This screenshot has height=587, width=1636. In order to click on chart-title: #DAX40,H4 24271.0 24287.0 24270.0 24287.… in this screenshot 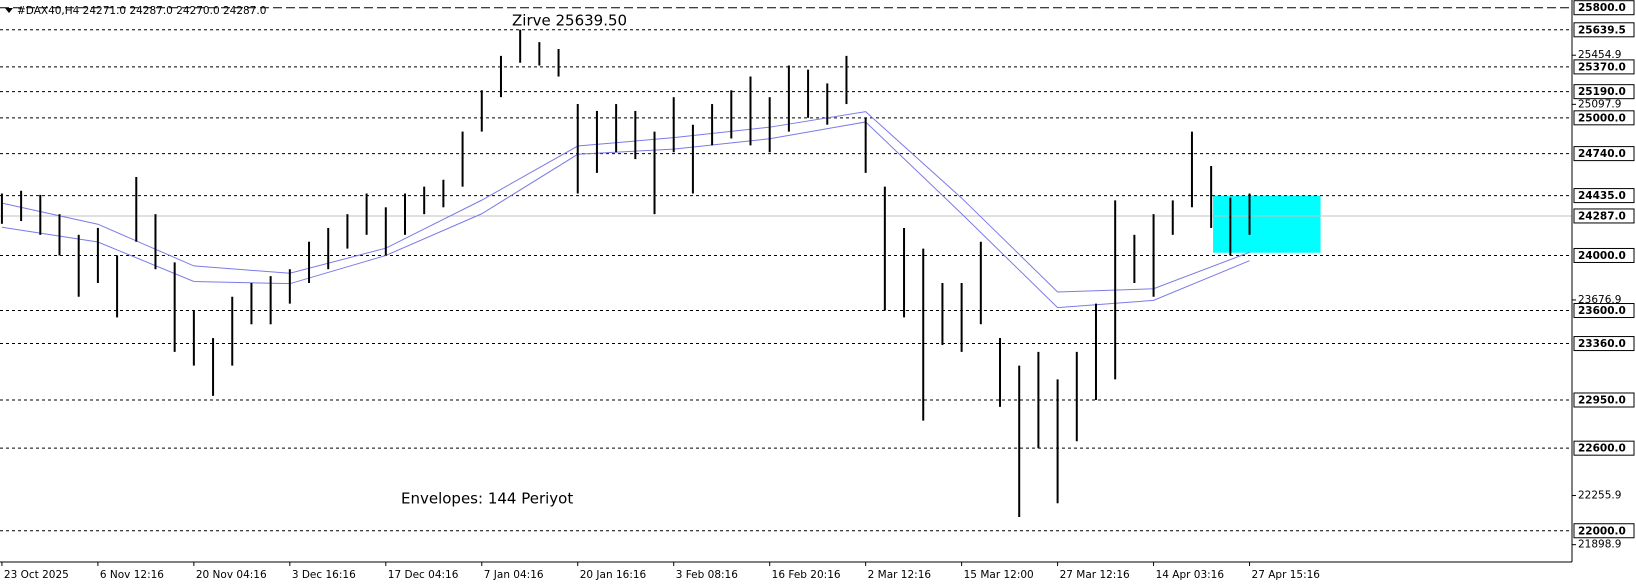, I will do `click(141, 11)`.